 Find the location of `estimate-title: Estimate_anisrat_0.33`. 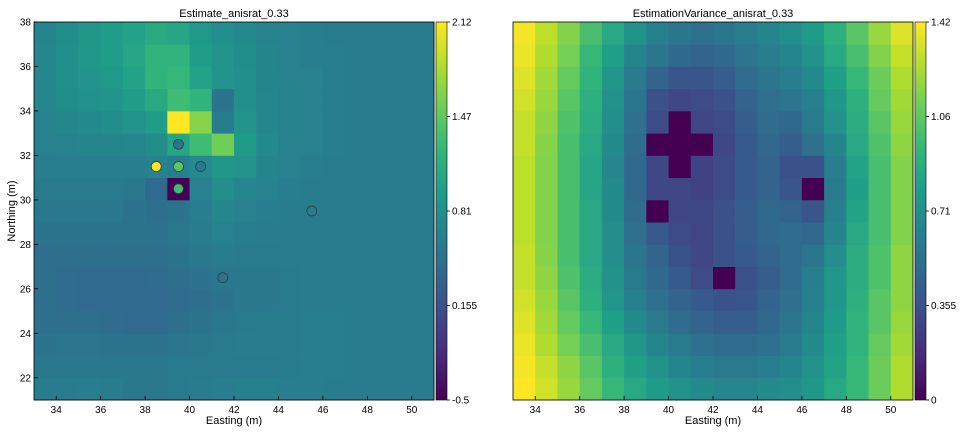

estimate-title: Estimate_anisrat_0.33 is located at coordinates (233, 14).